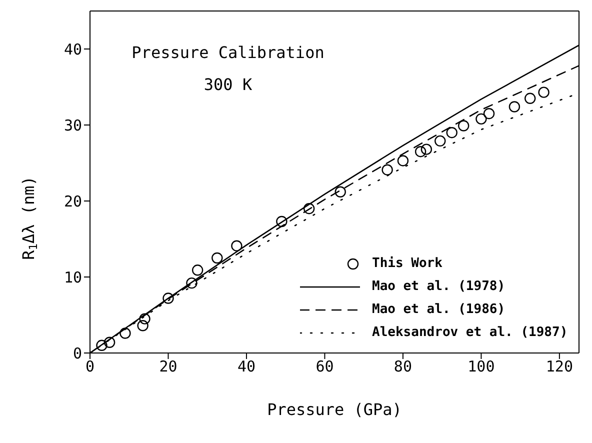 The image size is (592, 443). Describe the element at coordinates (73, 277) in the screenshot. I see `y-tick-label: 10` at that location.